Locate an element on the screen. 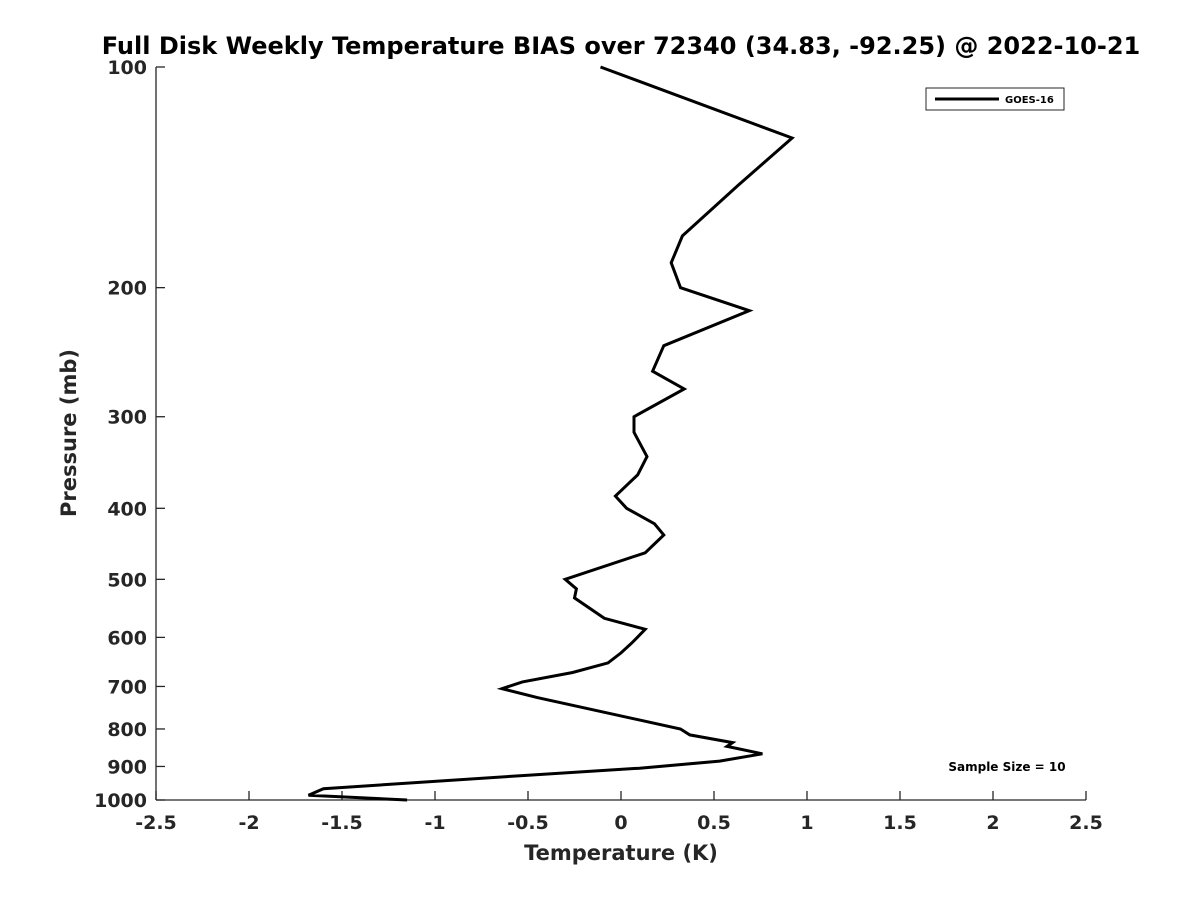 The image size is (1200, 900). x-tick-label: -0.5 is located at coordinates (528, 823).